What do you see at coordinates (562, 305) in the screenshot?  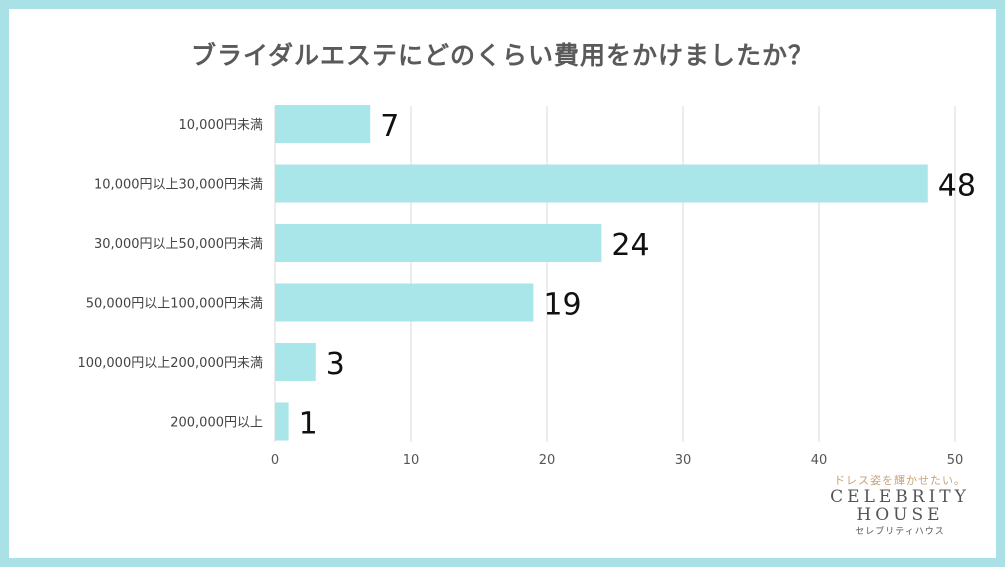 I see `value-label: 19` at bounding box center [562, 305].